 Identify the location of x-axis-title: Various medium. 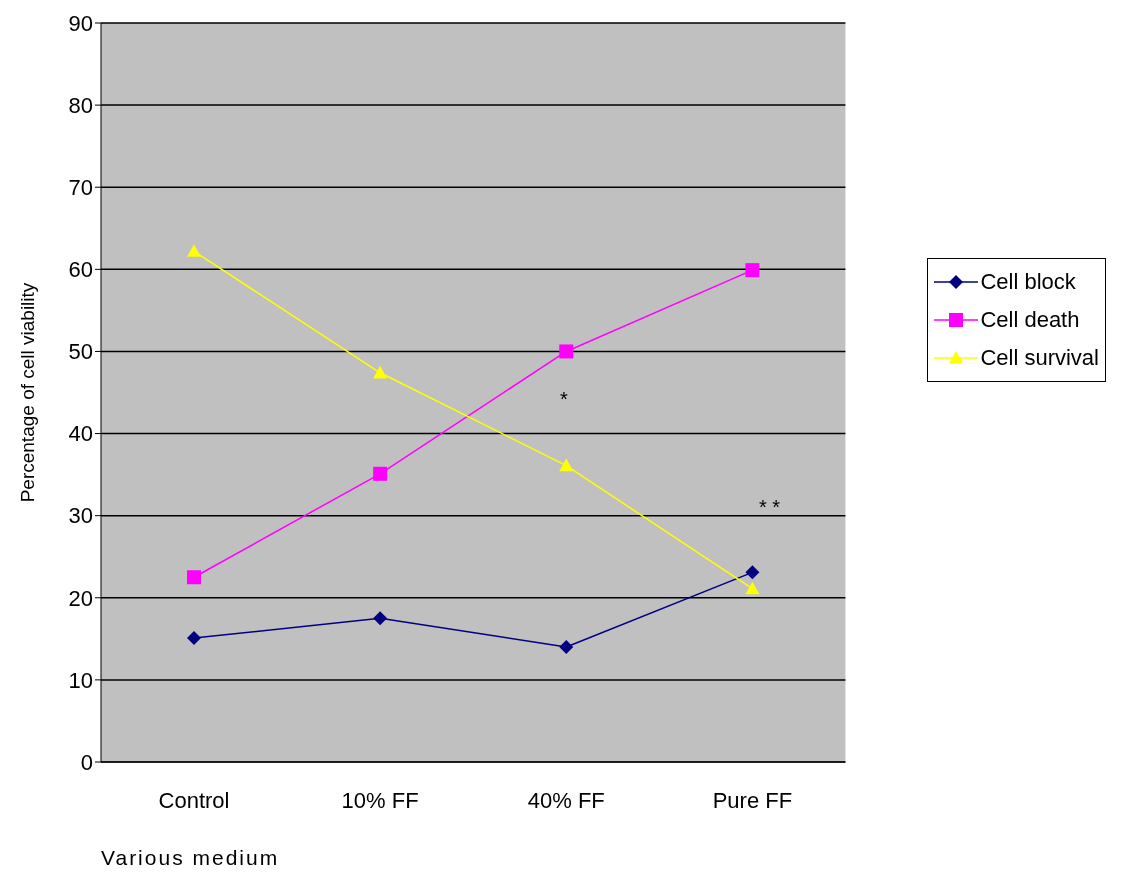
(190, 858).